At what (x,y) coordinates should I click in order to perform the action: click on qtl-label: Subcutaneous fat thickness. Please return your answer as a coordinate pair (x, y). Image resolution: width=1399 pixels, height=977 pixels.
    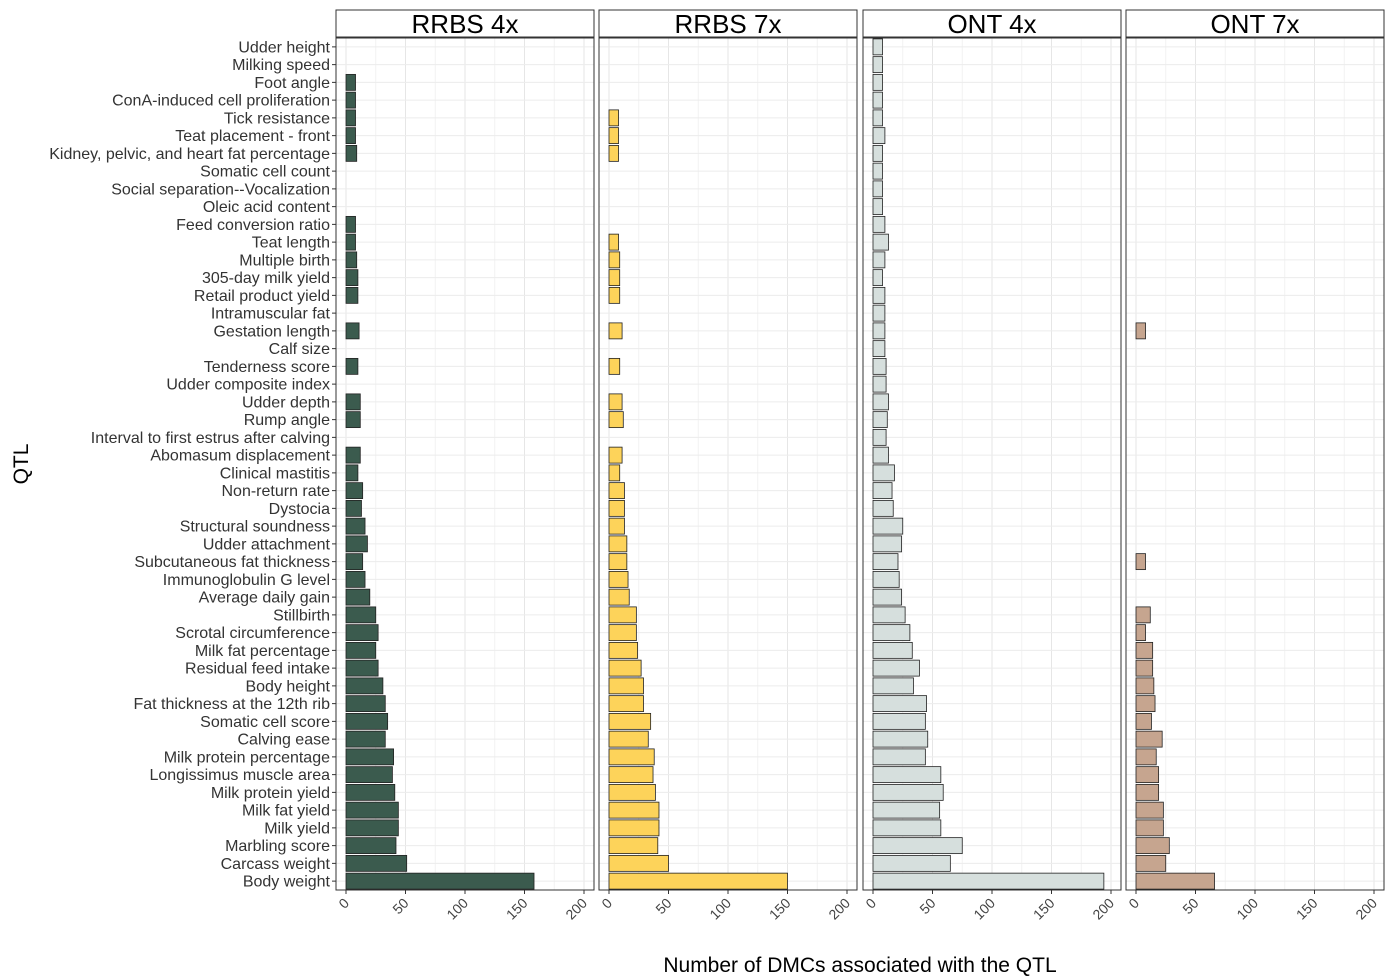
    Looking at the image, I should click on (232, 562).